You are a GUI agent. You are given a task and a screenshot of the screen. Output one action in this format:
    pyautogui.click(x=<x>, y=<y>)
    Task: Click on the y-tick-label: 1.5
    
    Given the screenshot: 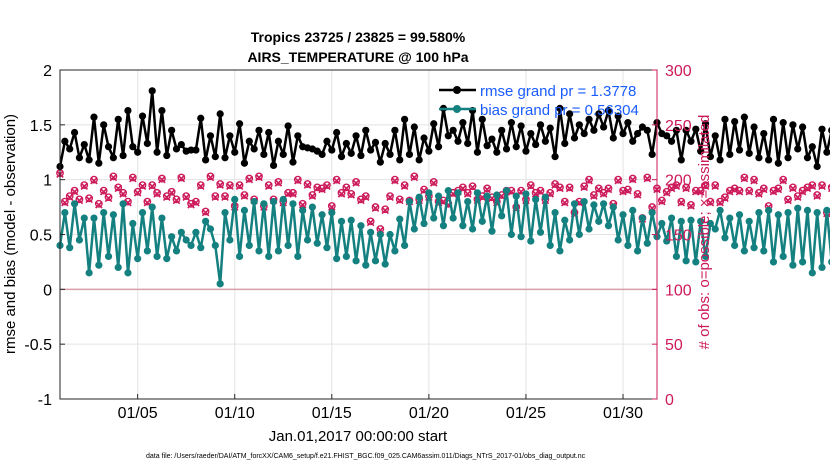 What is the action you would take?
    pyautogui.click(x=41, y=126)
    